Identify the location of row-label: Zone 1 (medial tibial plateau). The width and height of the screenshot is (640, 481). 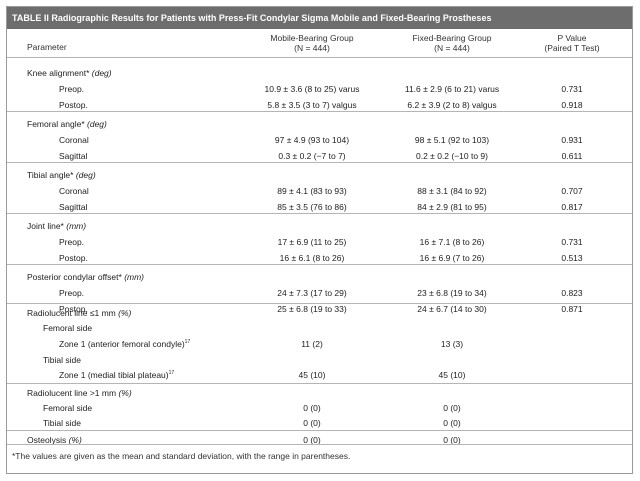
(114, 375).